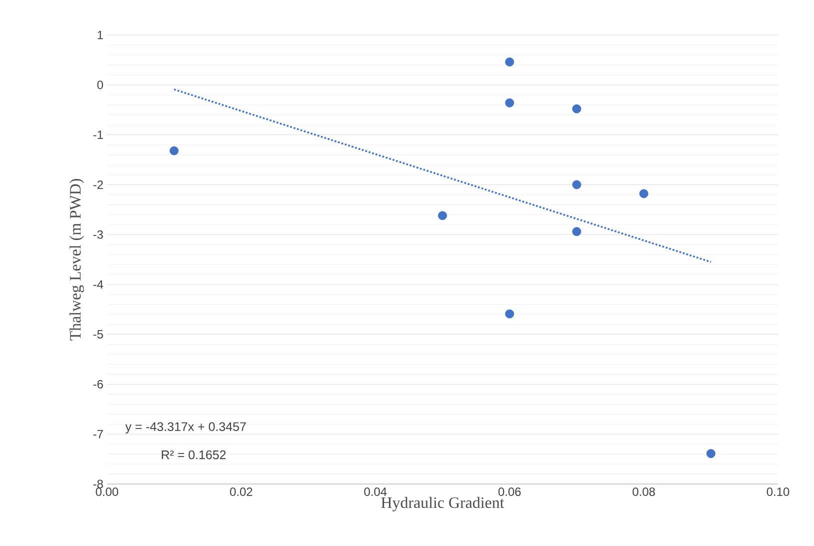 This screenshot has height=546, width=814. Describe the element at coordinates (241, 492) in the screenshot. I see `x-tick-label: 0.02` at that location.